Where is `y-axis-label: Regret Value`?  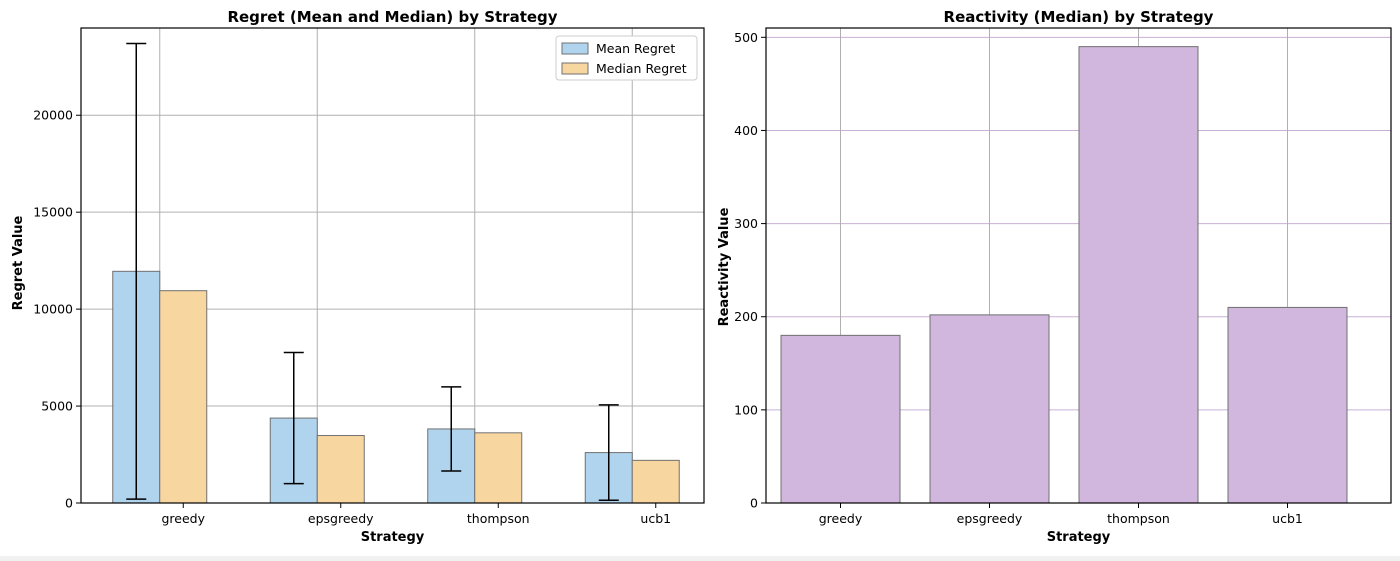
y-axis-label: Regret Value is located at coordinates (18, 262).